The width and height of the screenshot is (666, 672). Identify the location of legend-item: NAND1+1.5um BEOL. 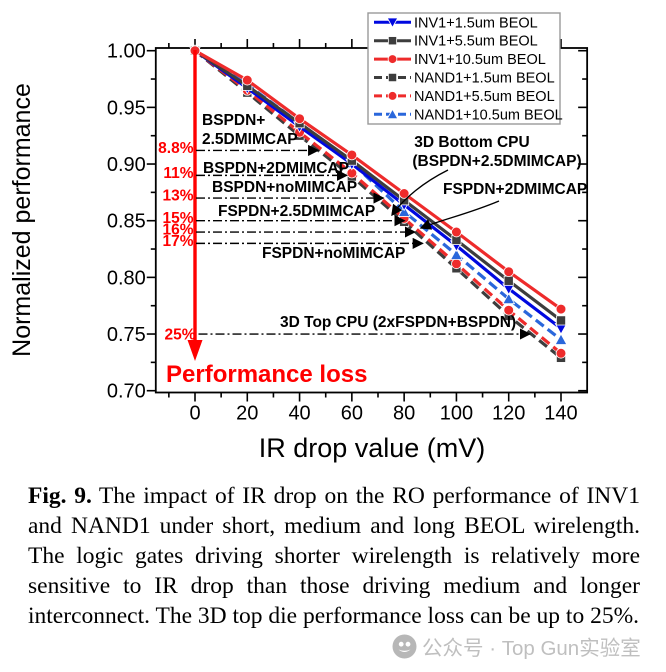
(464, 79).